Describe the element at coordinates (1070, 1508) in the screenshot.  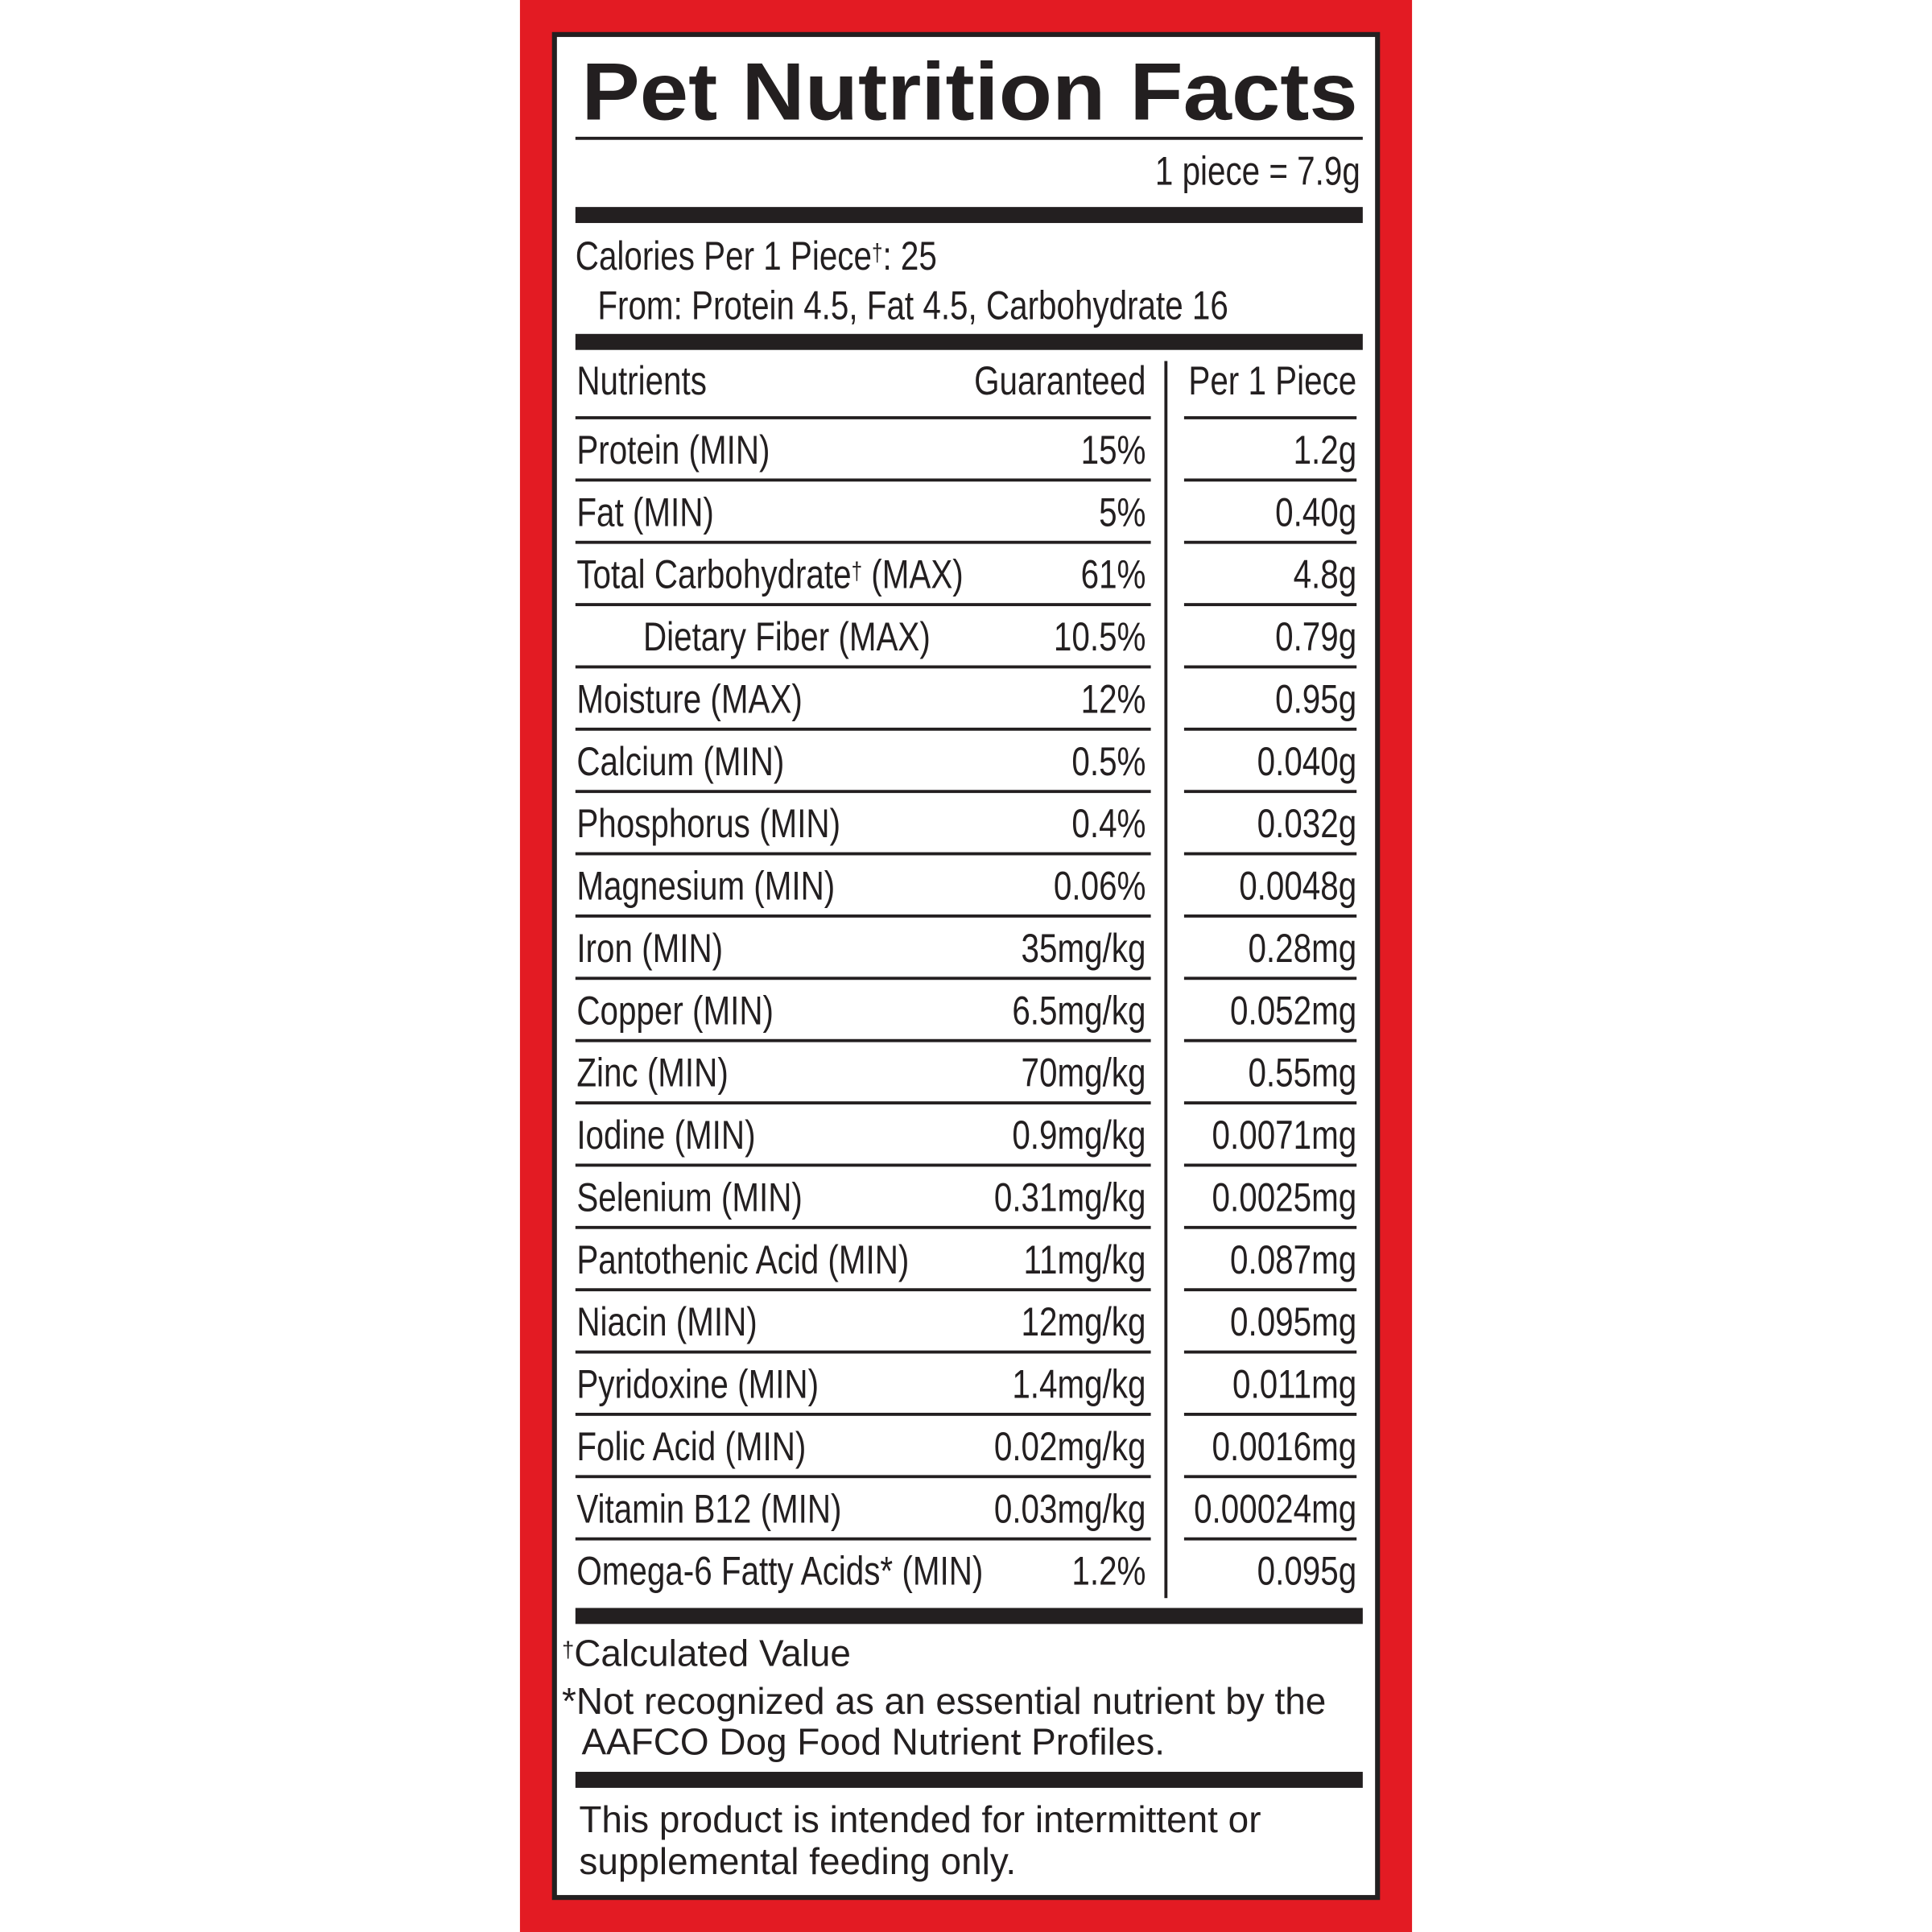
I see `guaranteed-value: 0.03mg/kg` at that location.